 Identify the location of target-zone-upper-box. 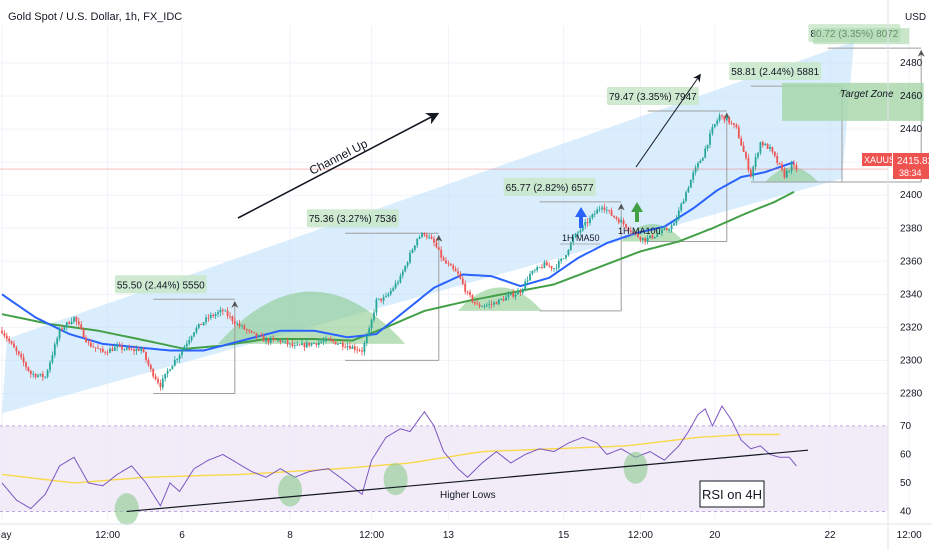
(861, 36).